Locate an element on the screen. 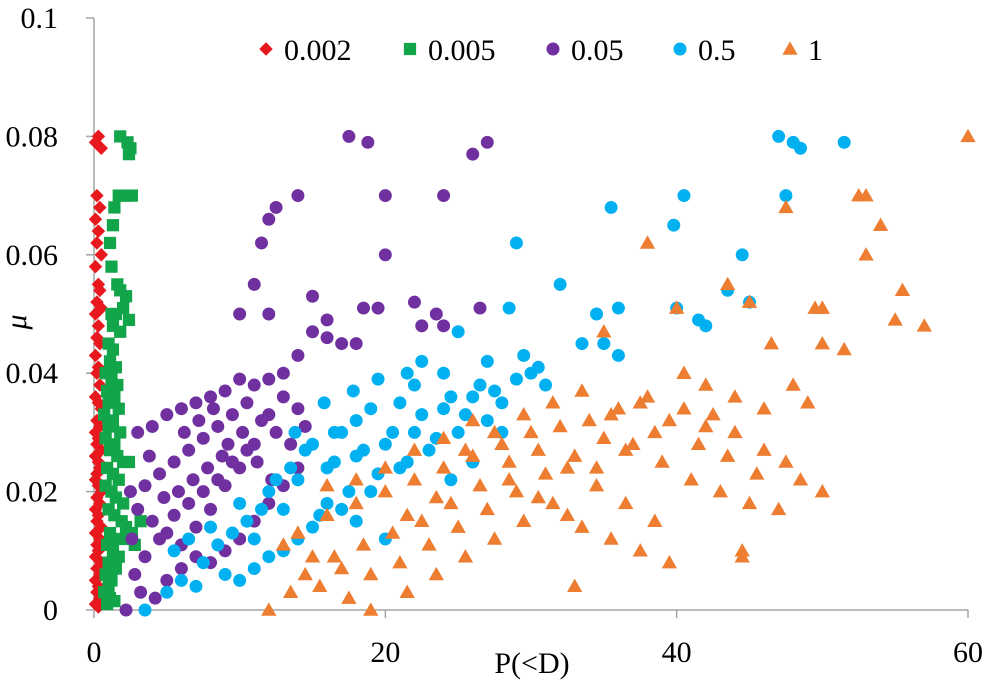 The width and height of the screenshot is (996, 683). legend: 0.002 0.005 0.05 0.5 1 is located at coordinates (541, 50).